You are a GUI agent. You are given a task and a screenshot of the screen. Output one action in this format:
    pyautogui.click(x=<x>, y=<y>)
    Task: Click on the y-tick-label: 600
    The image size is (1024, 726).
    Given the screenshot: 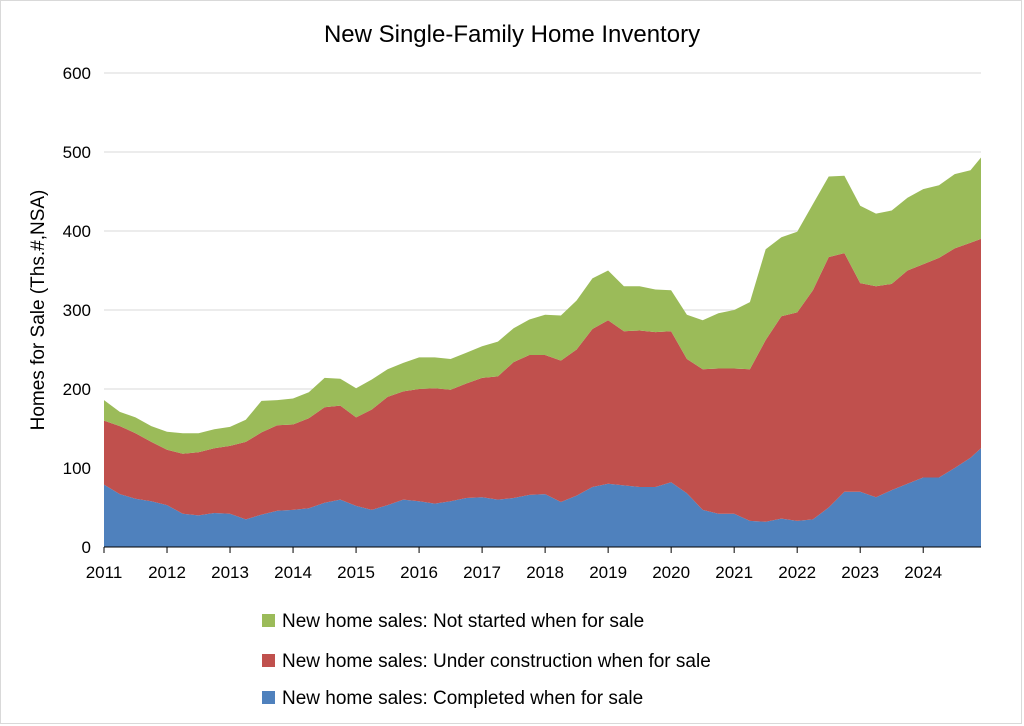 What is the action you would take?
    pyautogui.click(x=77, y=73)
    